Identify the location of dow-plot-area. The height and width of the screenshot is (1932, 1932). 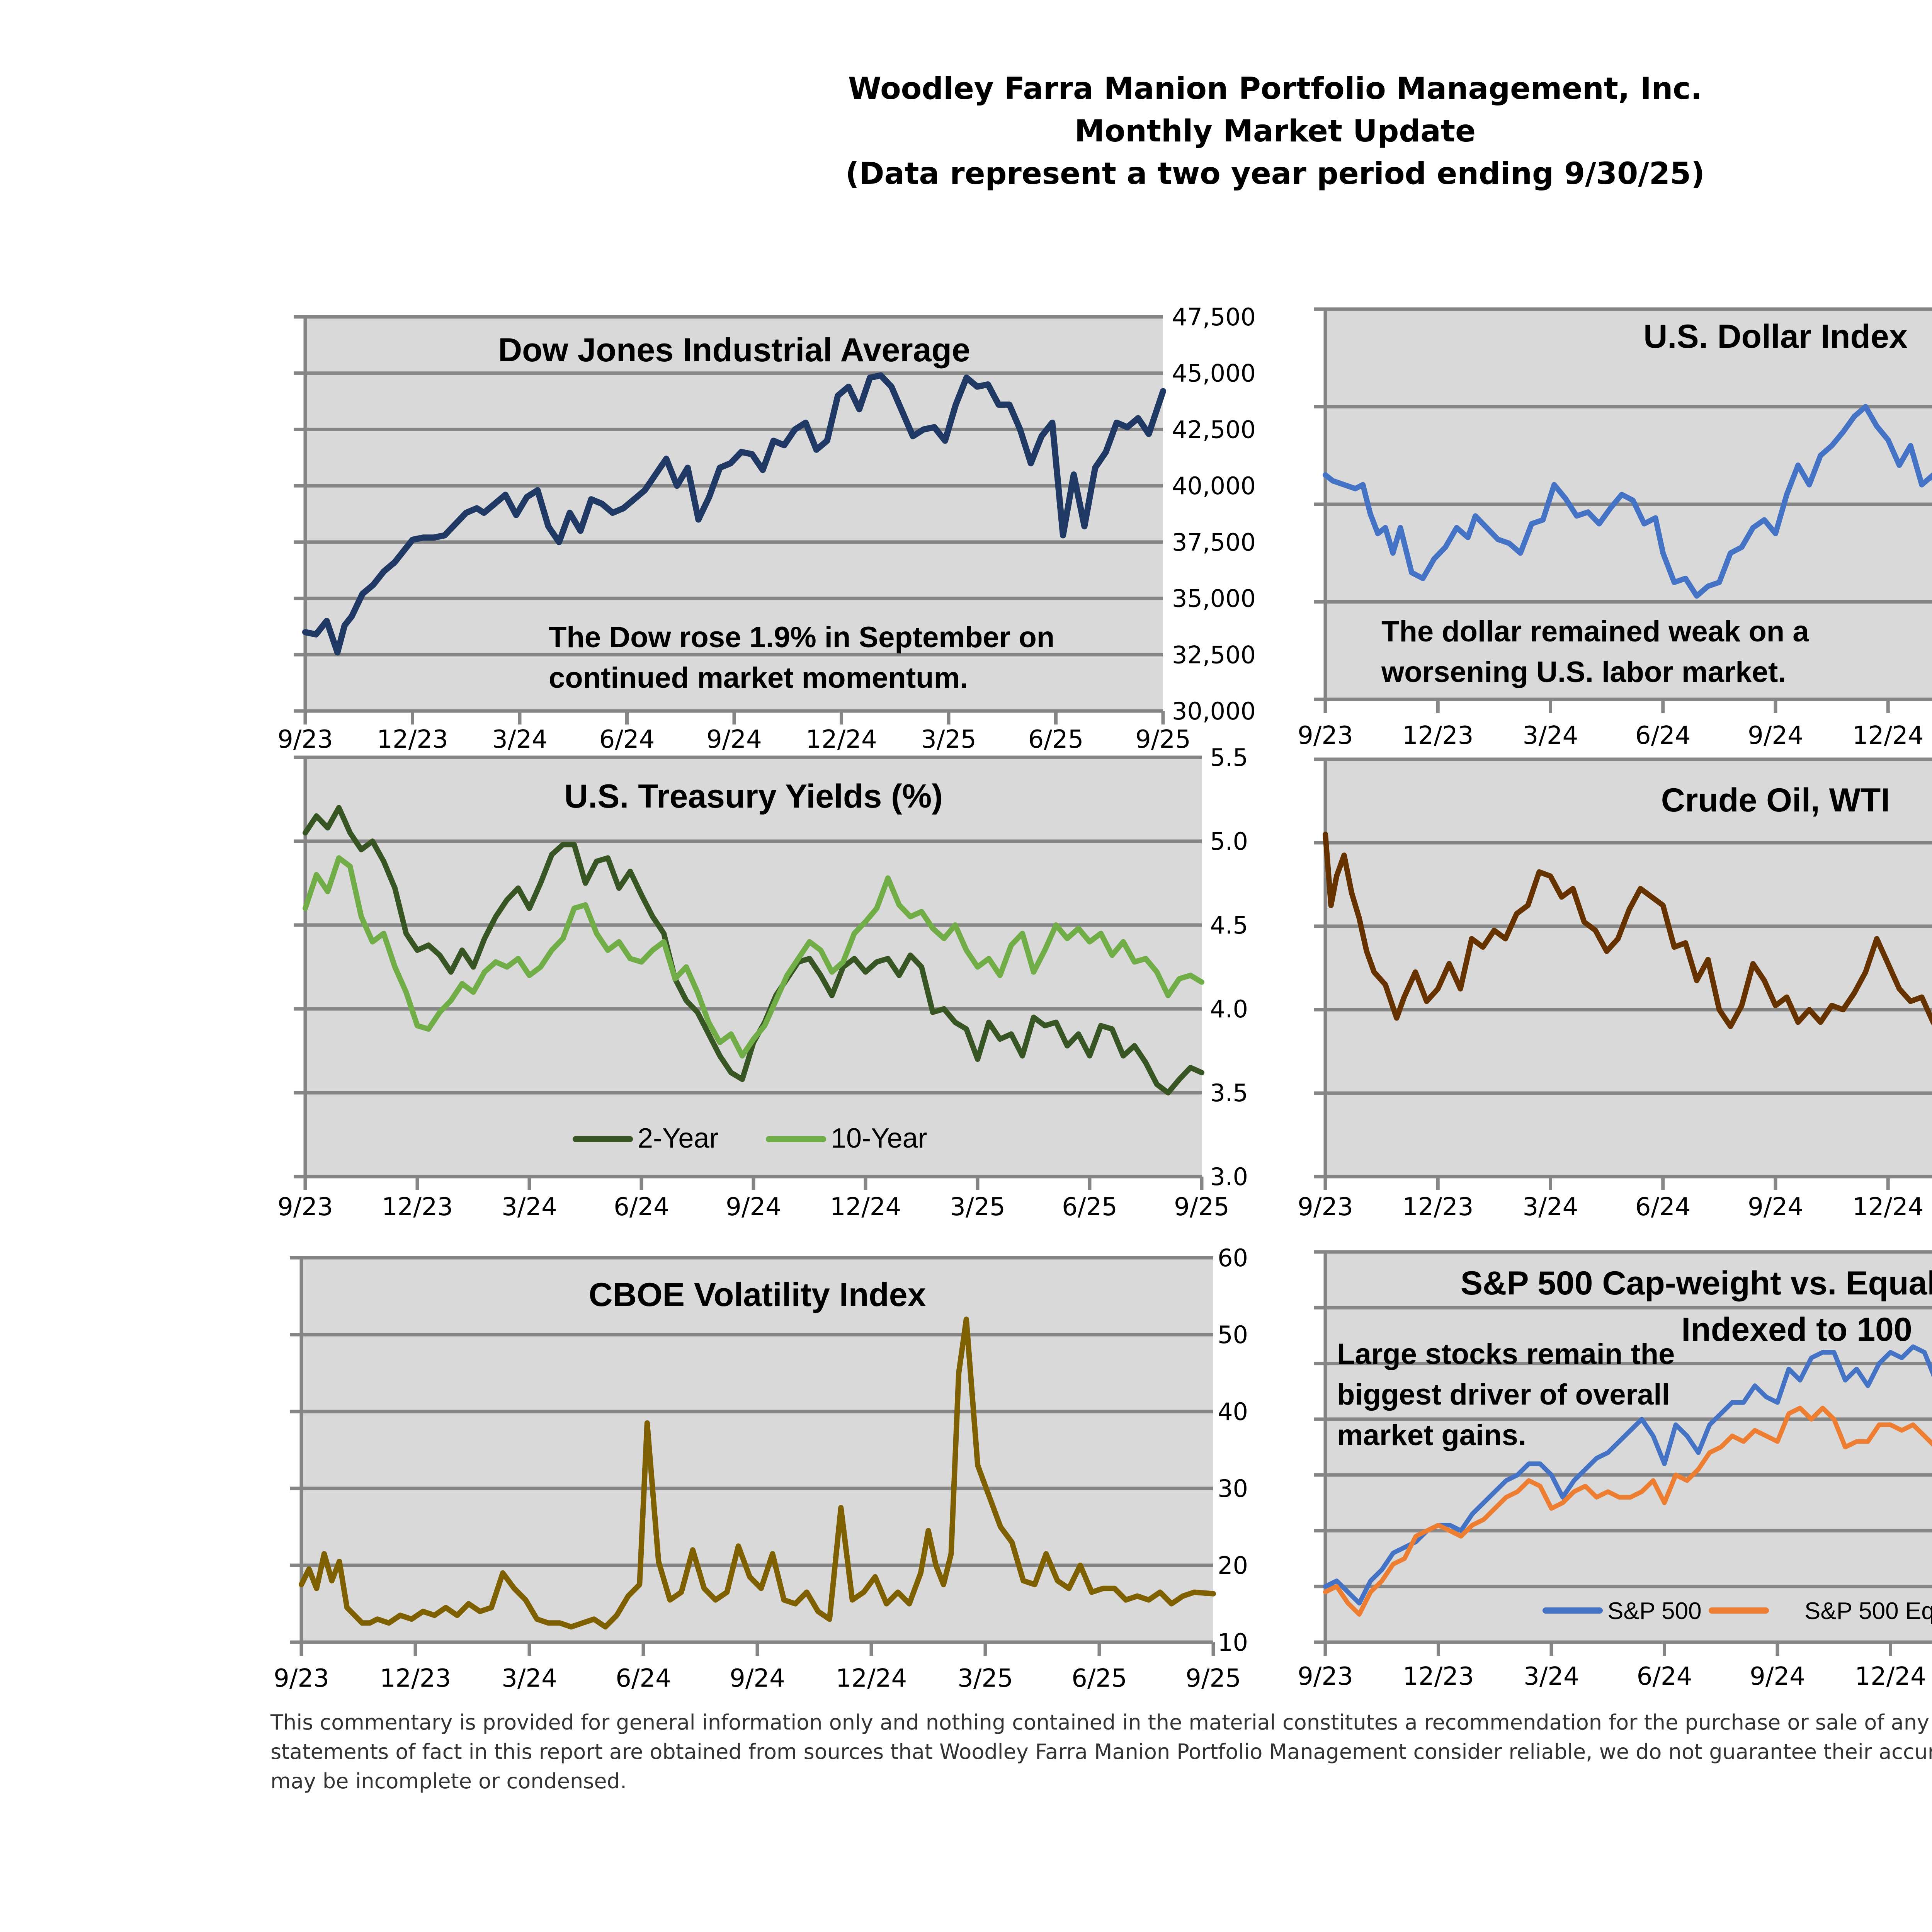
(734, 514).